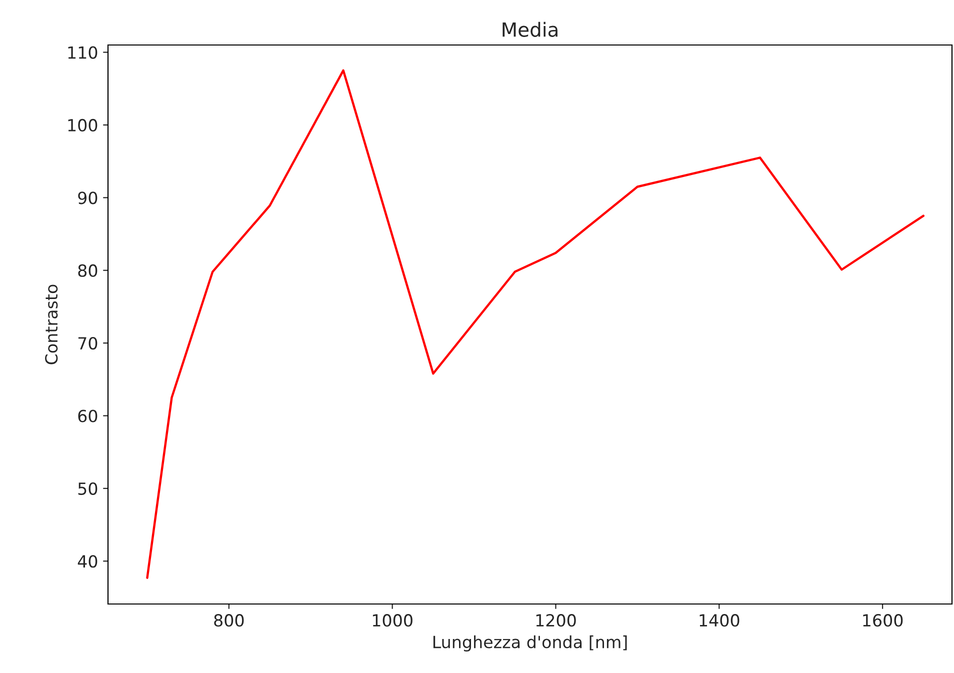  Describe the element at coordinates (88, 270) in the screenshot. I see `y-tick-label: 80` at that location.